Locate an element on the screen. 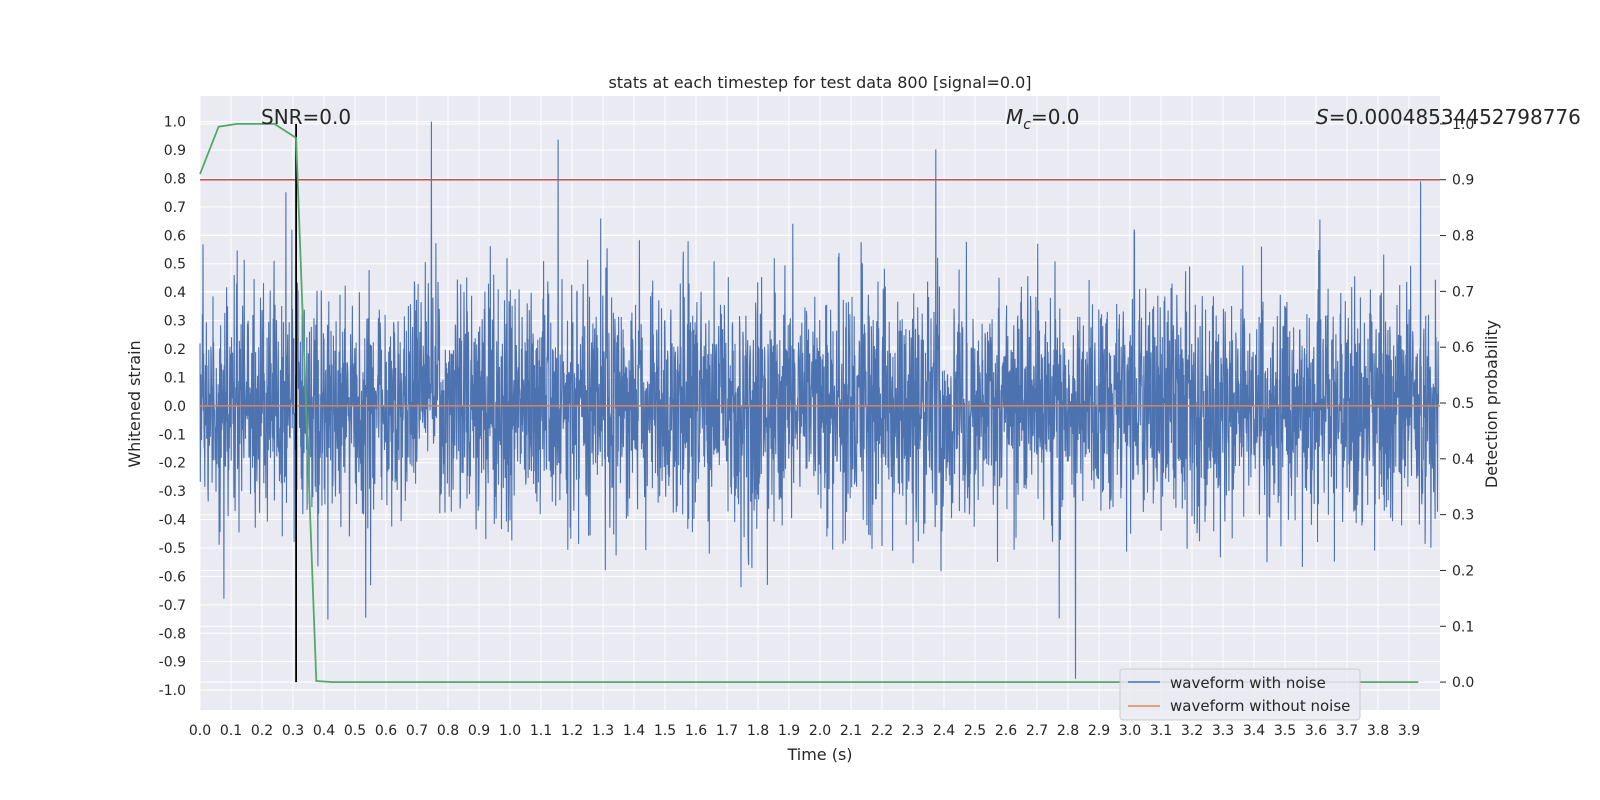  mc-subscript: c is located at coordinates (1027, 125).